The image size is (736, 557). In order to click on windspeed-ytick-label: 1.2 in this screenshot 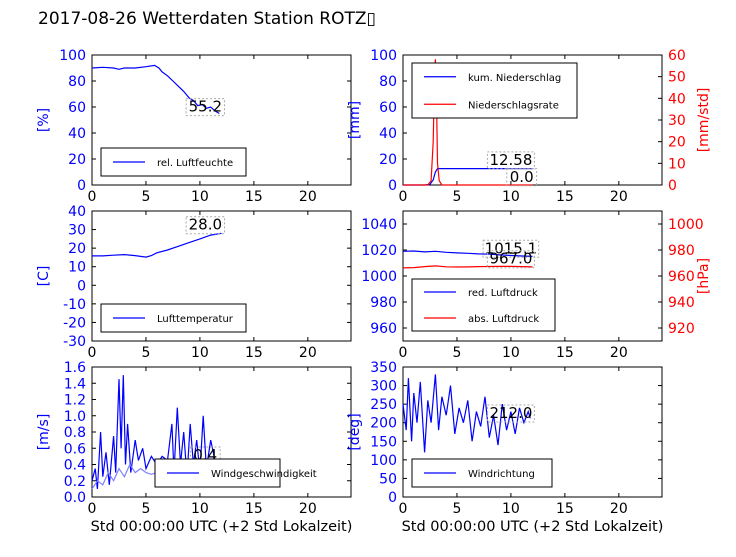, I will do `click(75, 401)`.